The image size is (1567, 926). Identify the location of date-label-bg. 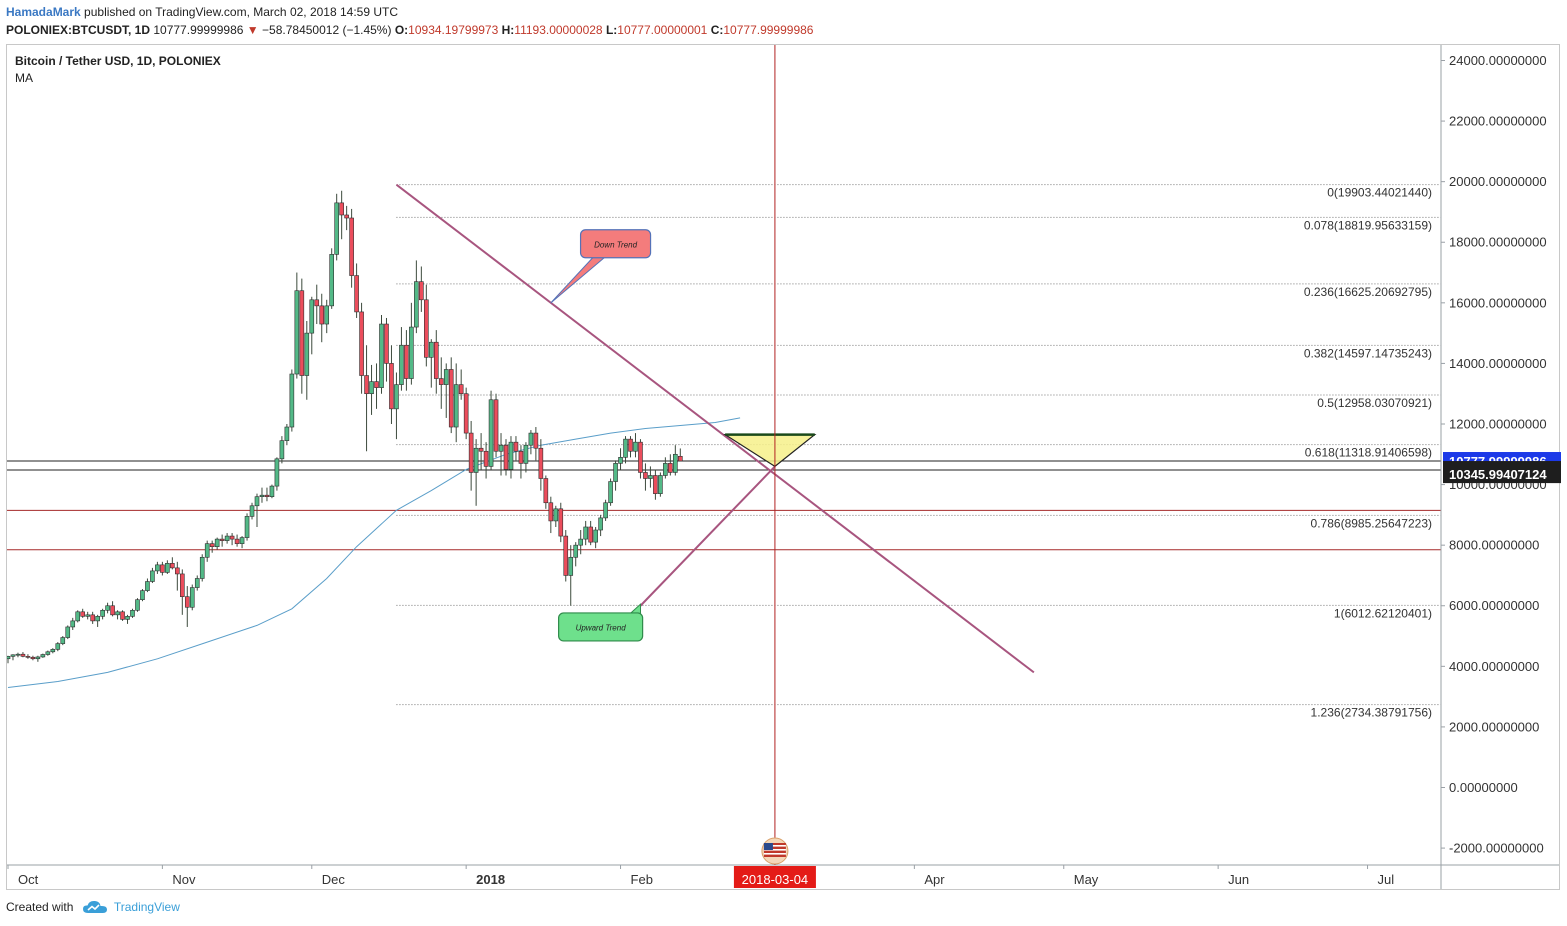
(774, 877).